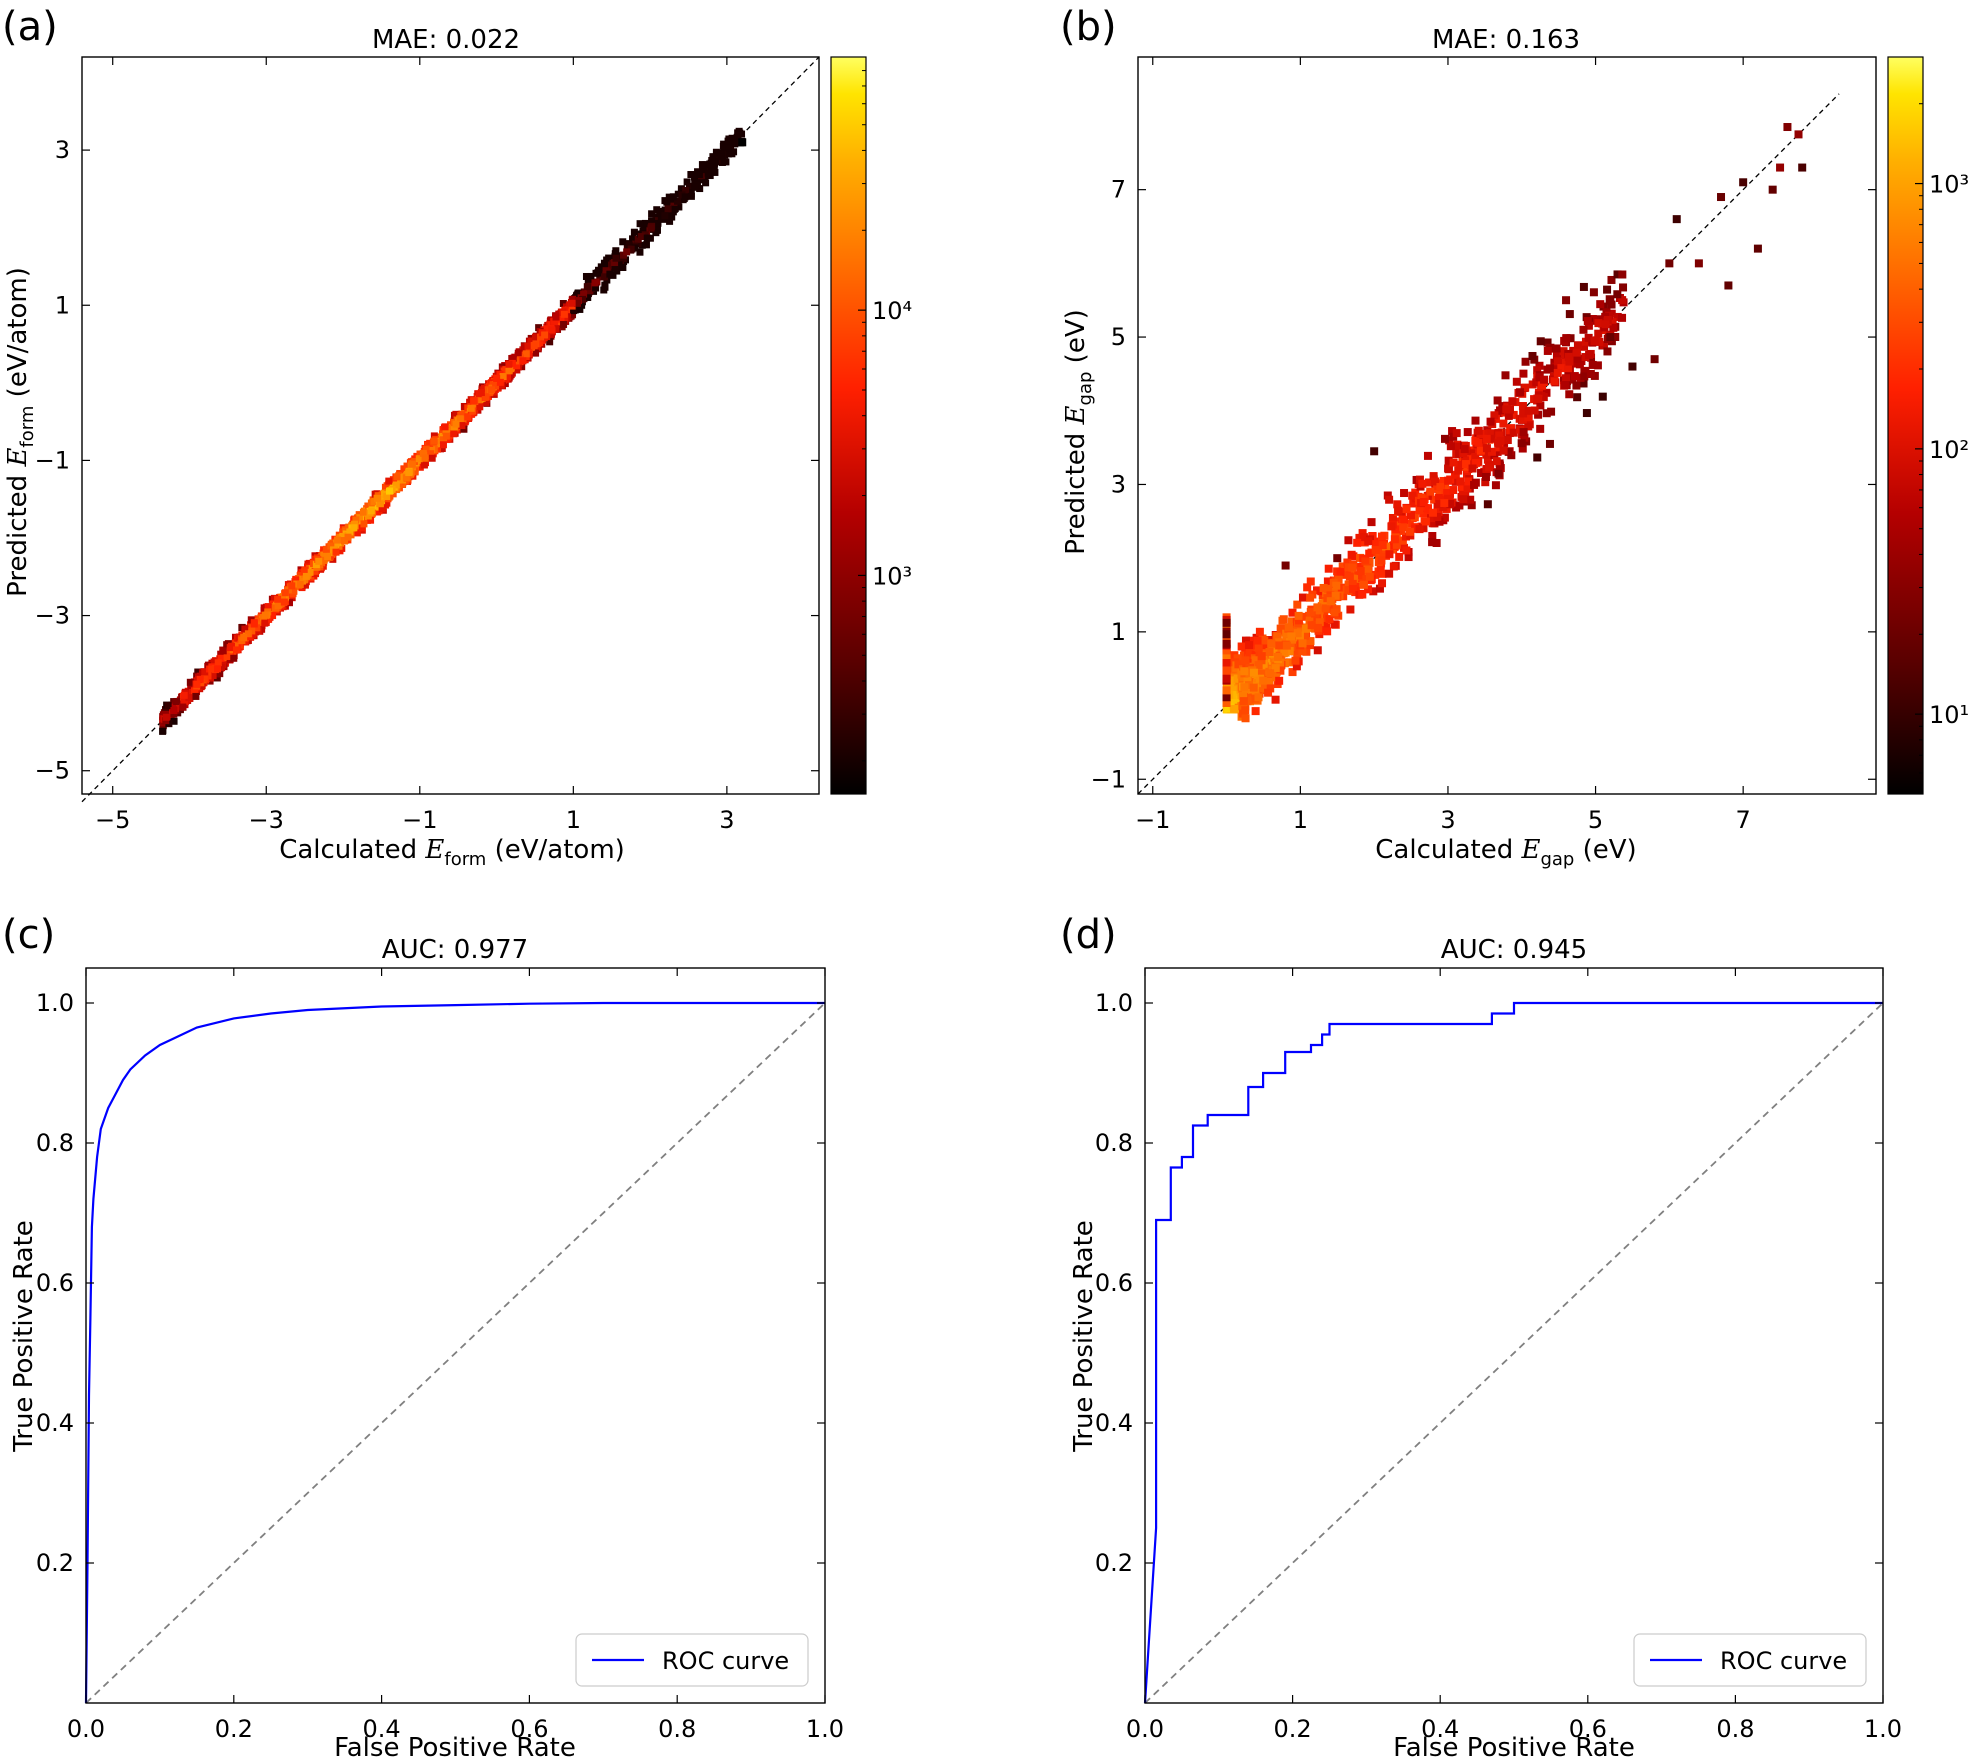 The height and width of the screenshot is (1762, 1971). What do you see at coordinates (55, 1563) in the screenshot?
I see `panel-c-ytick-label: 0.2` at bounding box center [55, 1563].